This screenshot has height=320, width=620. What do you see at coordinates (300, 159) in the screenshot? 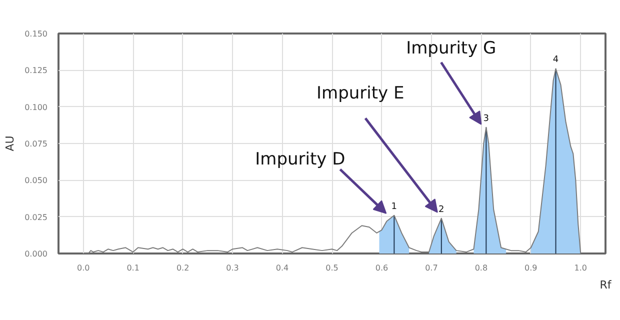
I see `annotation: Impurity D` at bounding box center [300, 159].